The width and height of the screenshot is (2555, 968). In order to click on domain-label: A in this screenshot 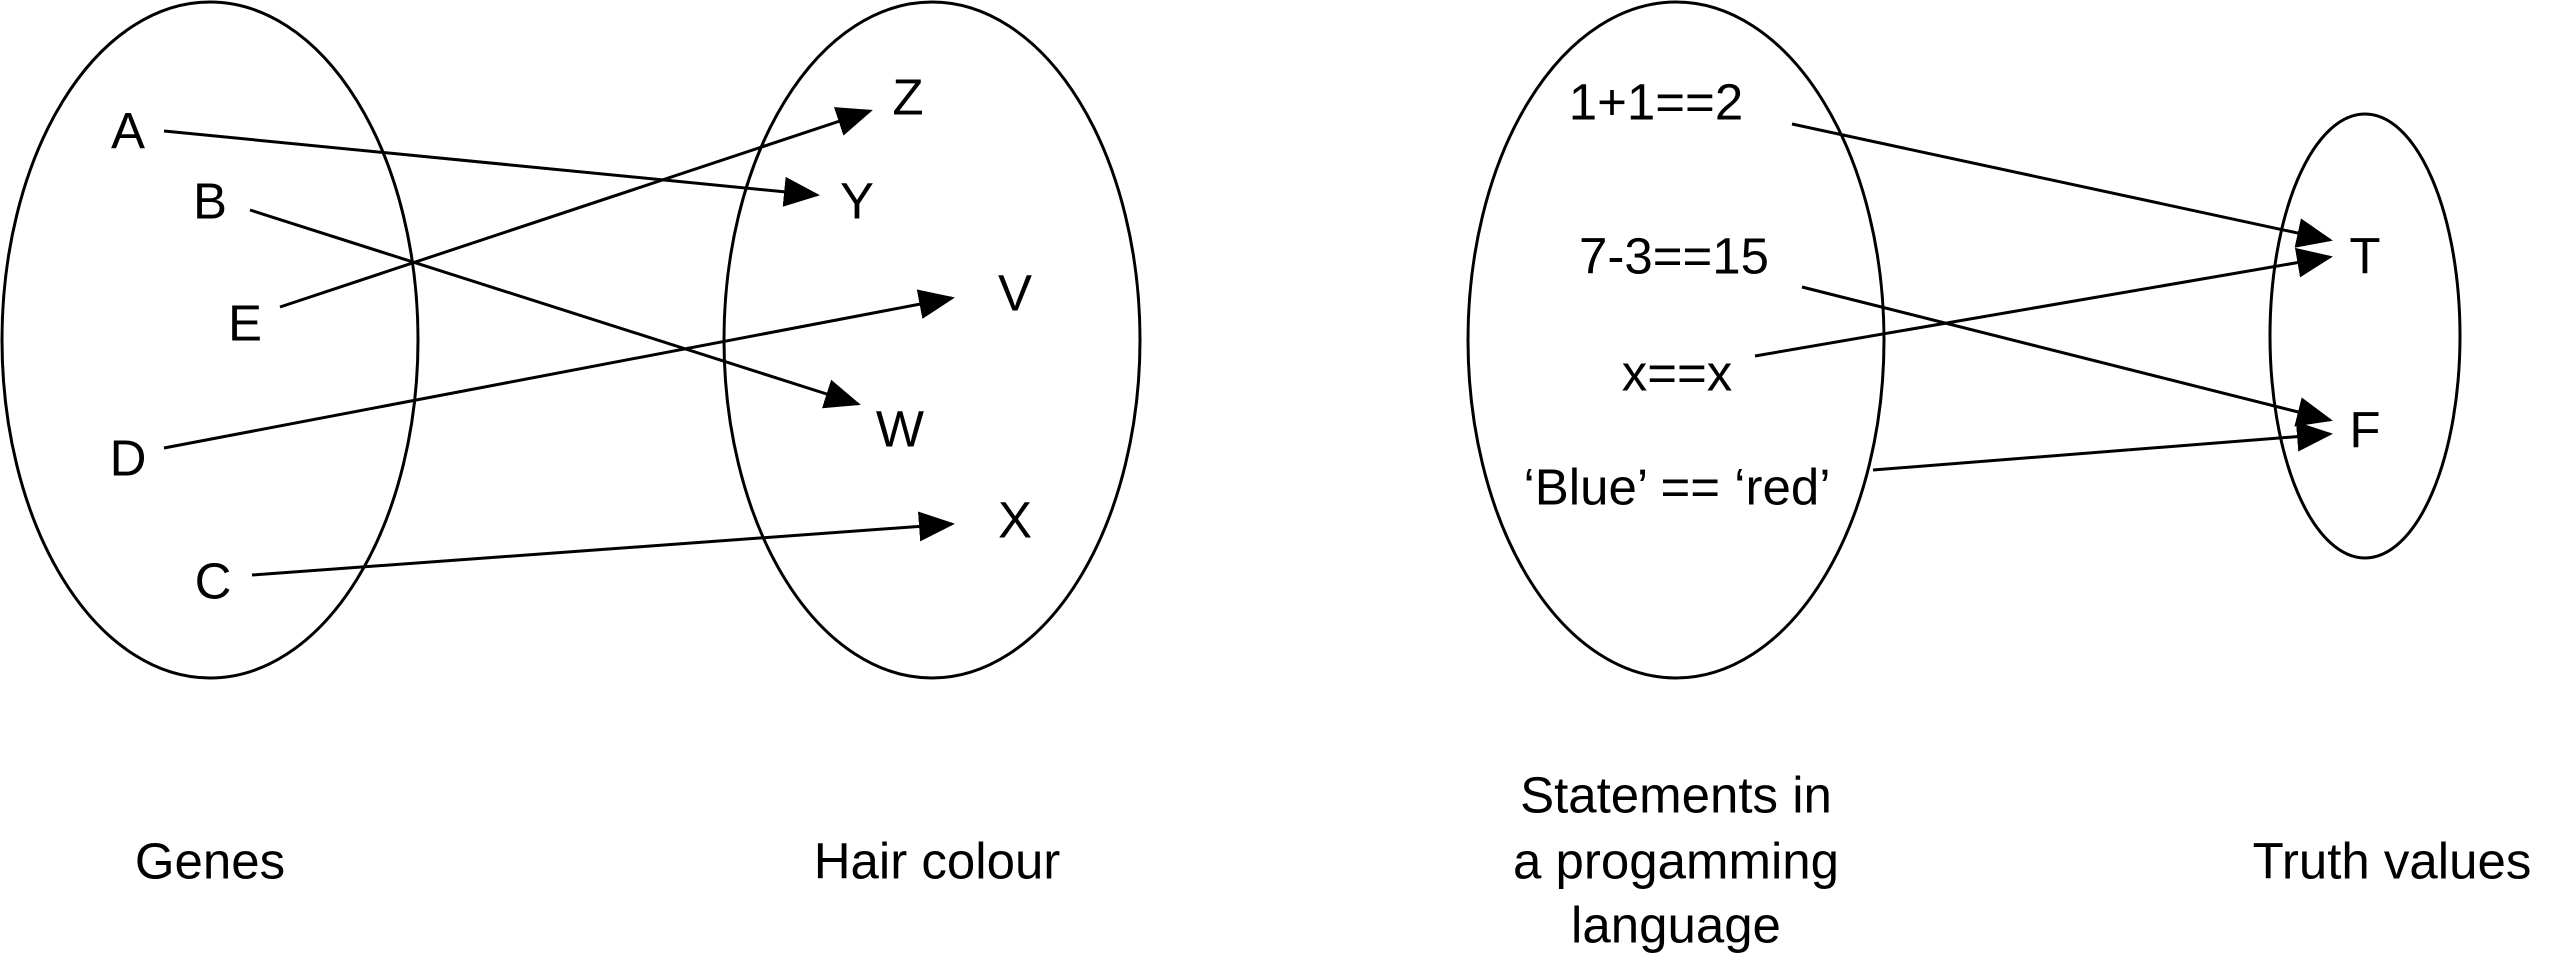, I will do `click(128, 131)`.